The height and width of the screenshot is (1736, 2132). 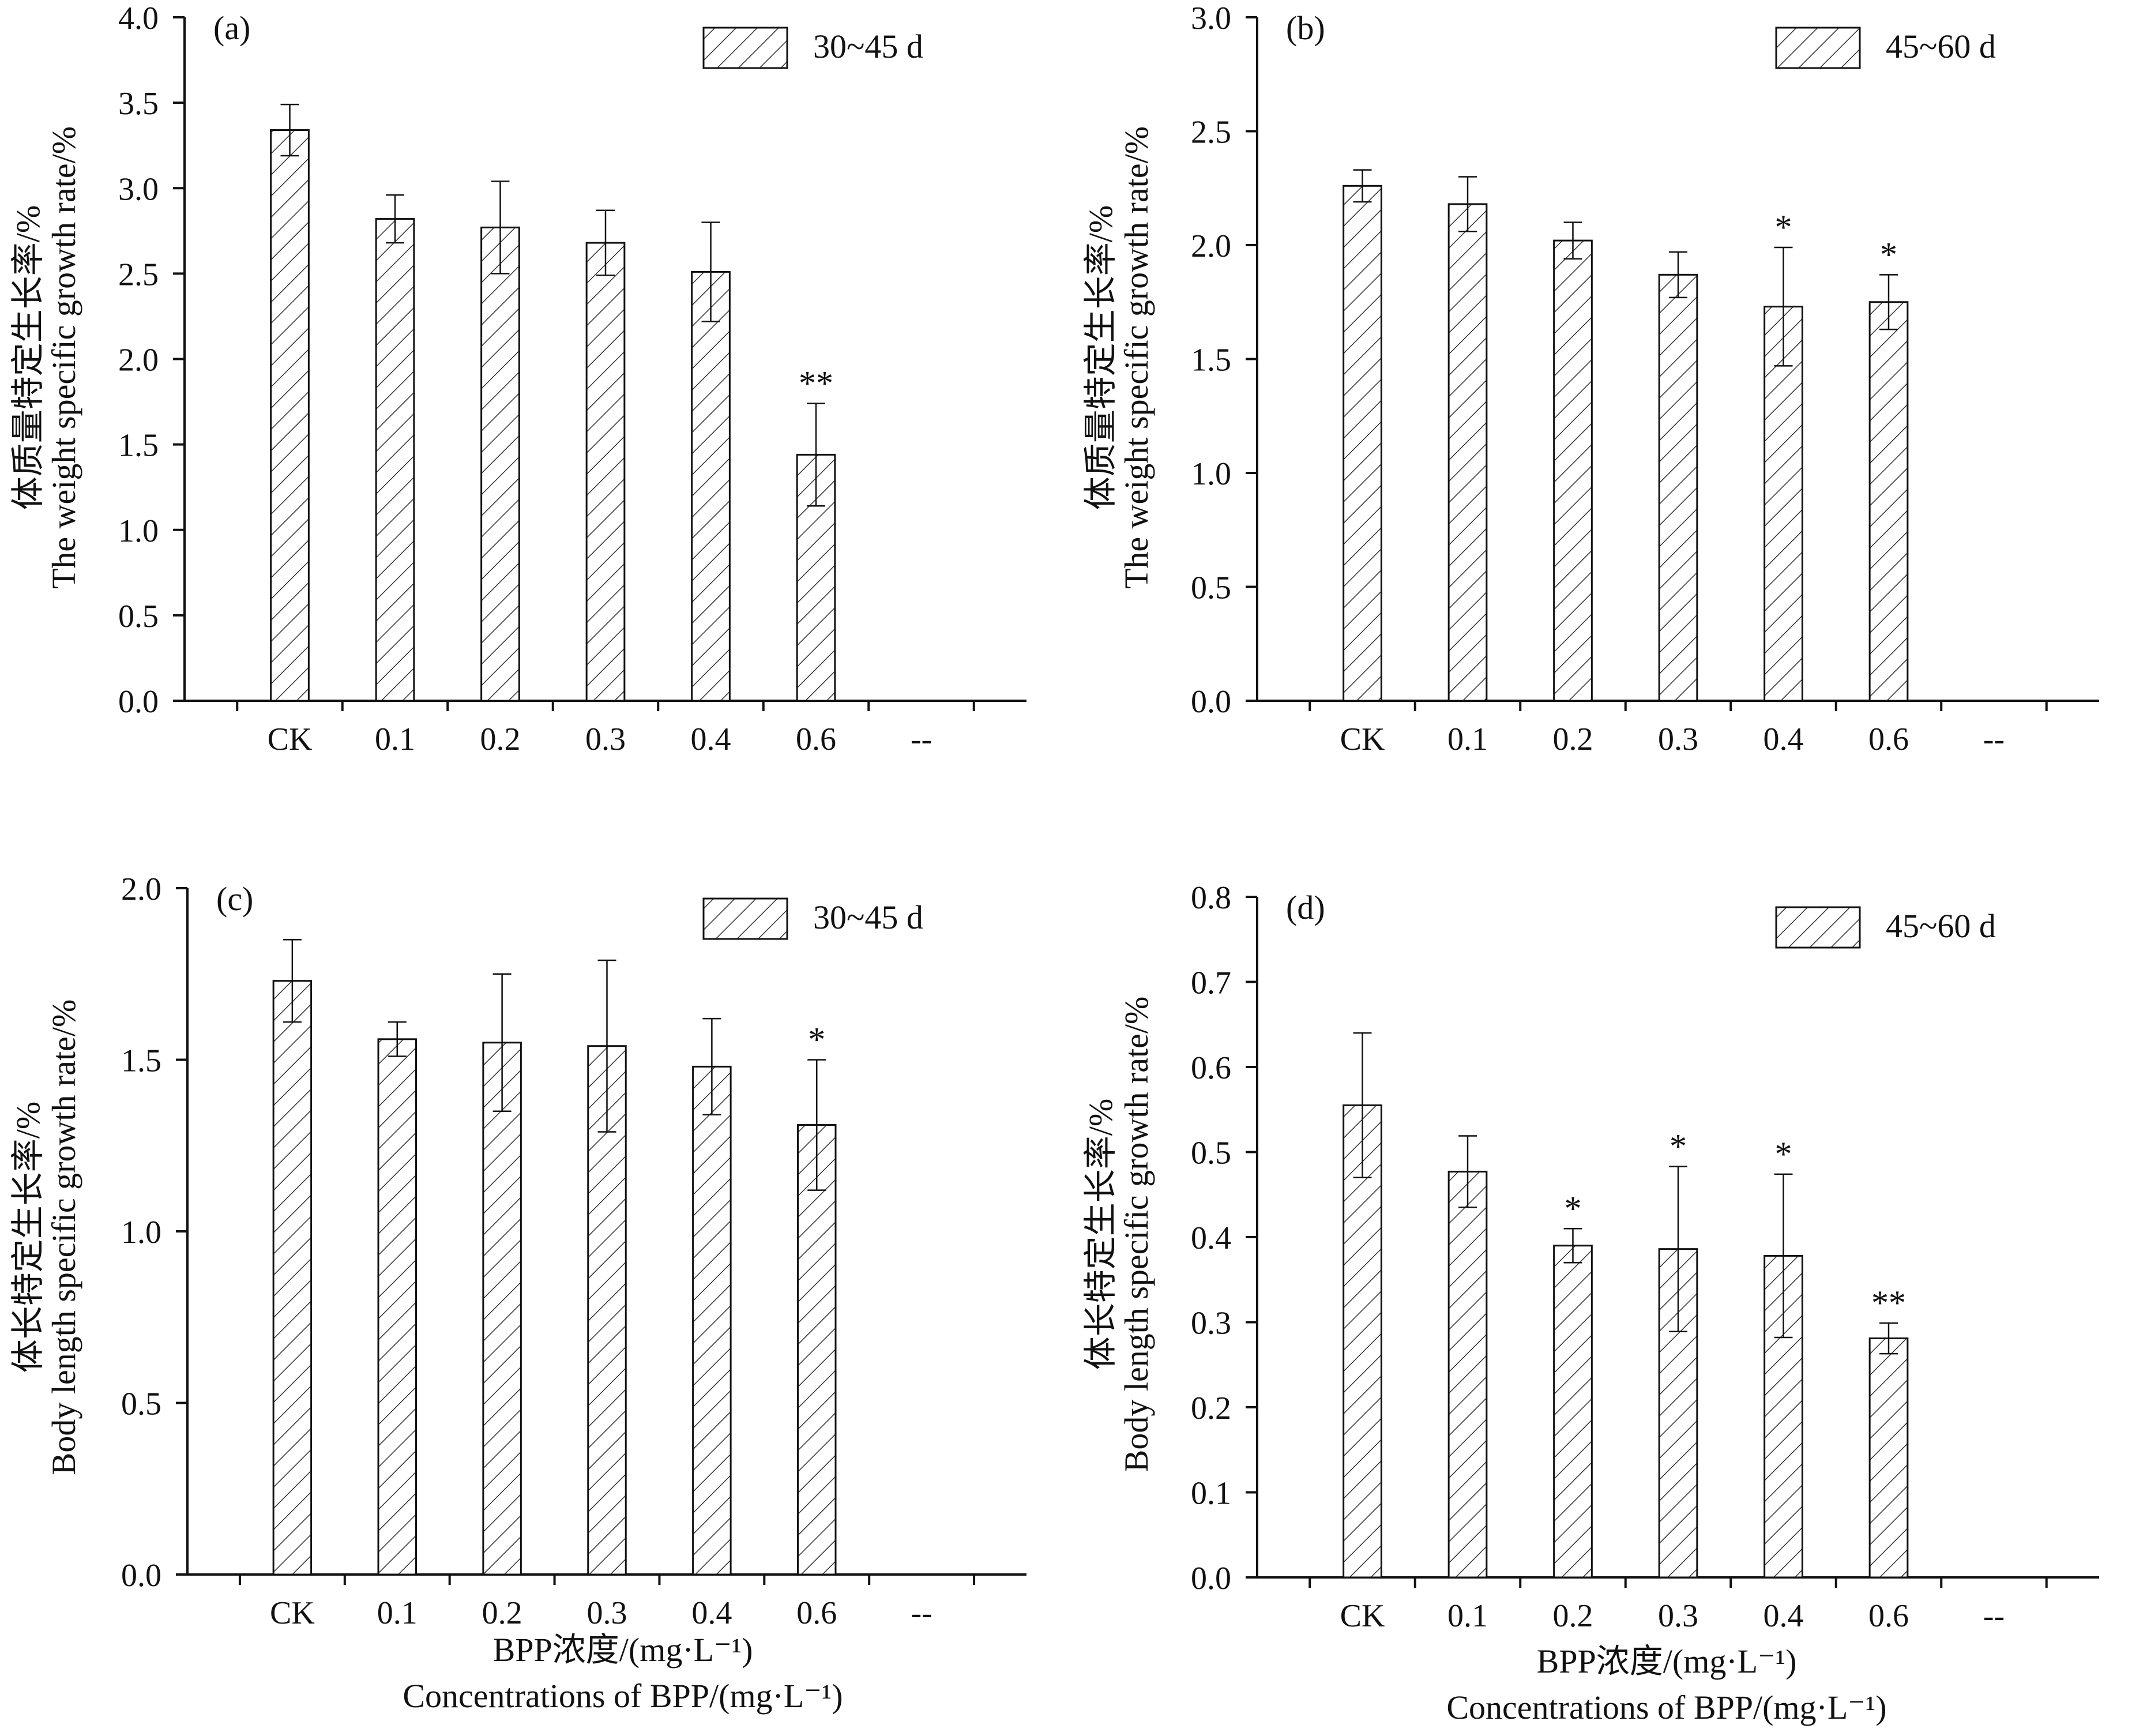 I want to click on panel-b-legend-swatch, so click(x=1818, y=48).